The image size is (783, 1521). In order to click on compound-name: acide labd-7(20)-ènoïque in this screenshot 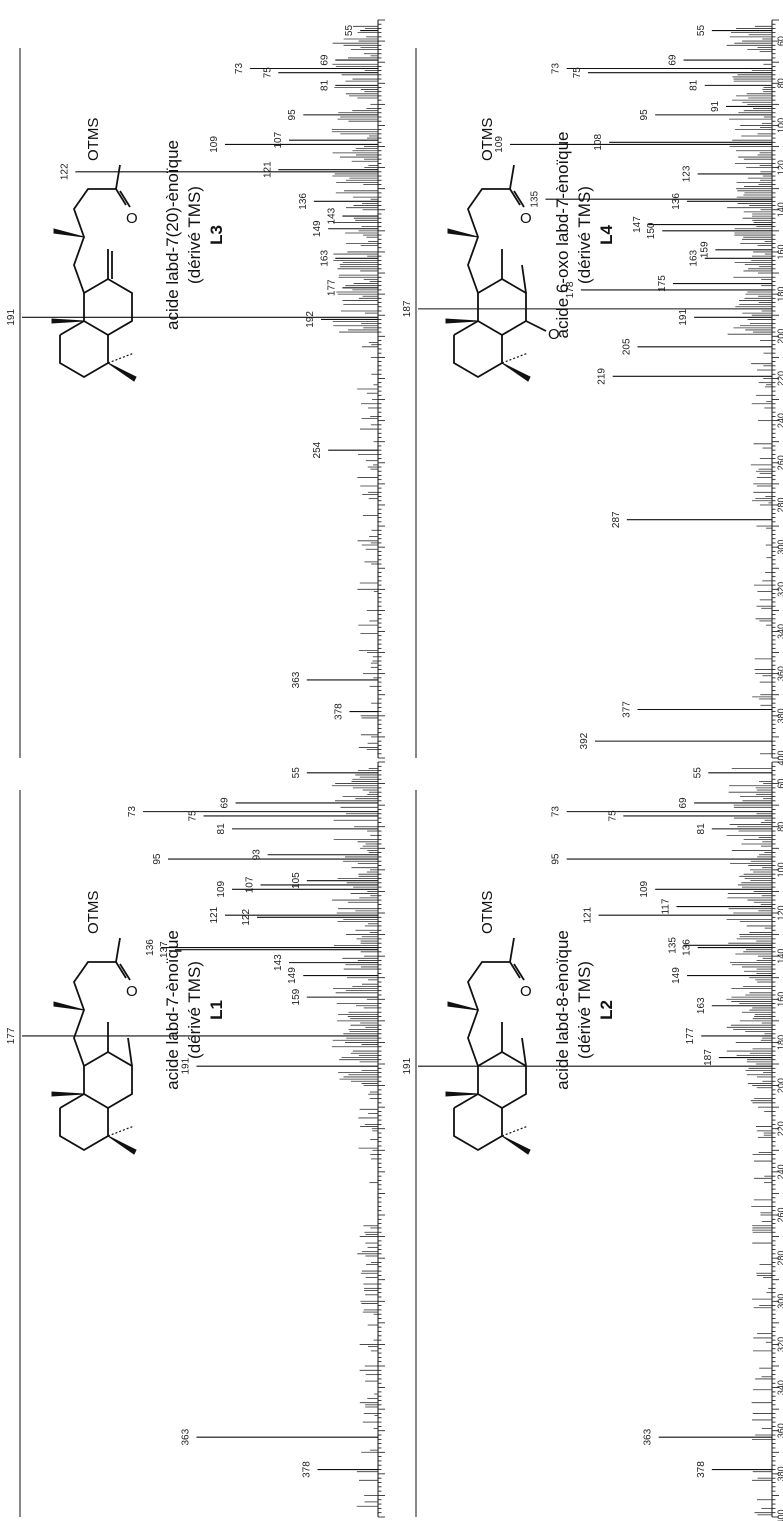, I will do `click(172, 235)`.